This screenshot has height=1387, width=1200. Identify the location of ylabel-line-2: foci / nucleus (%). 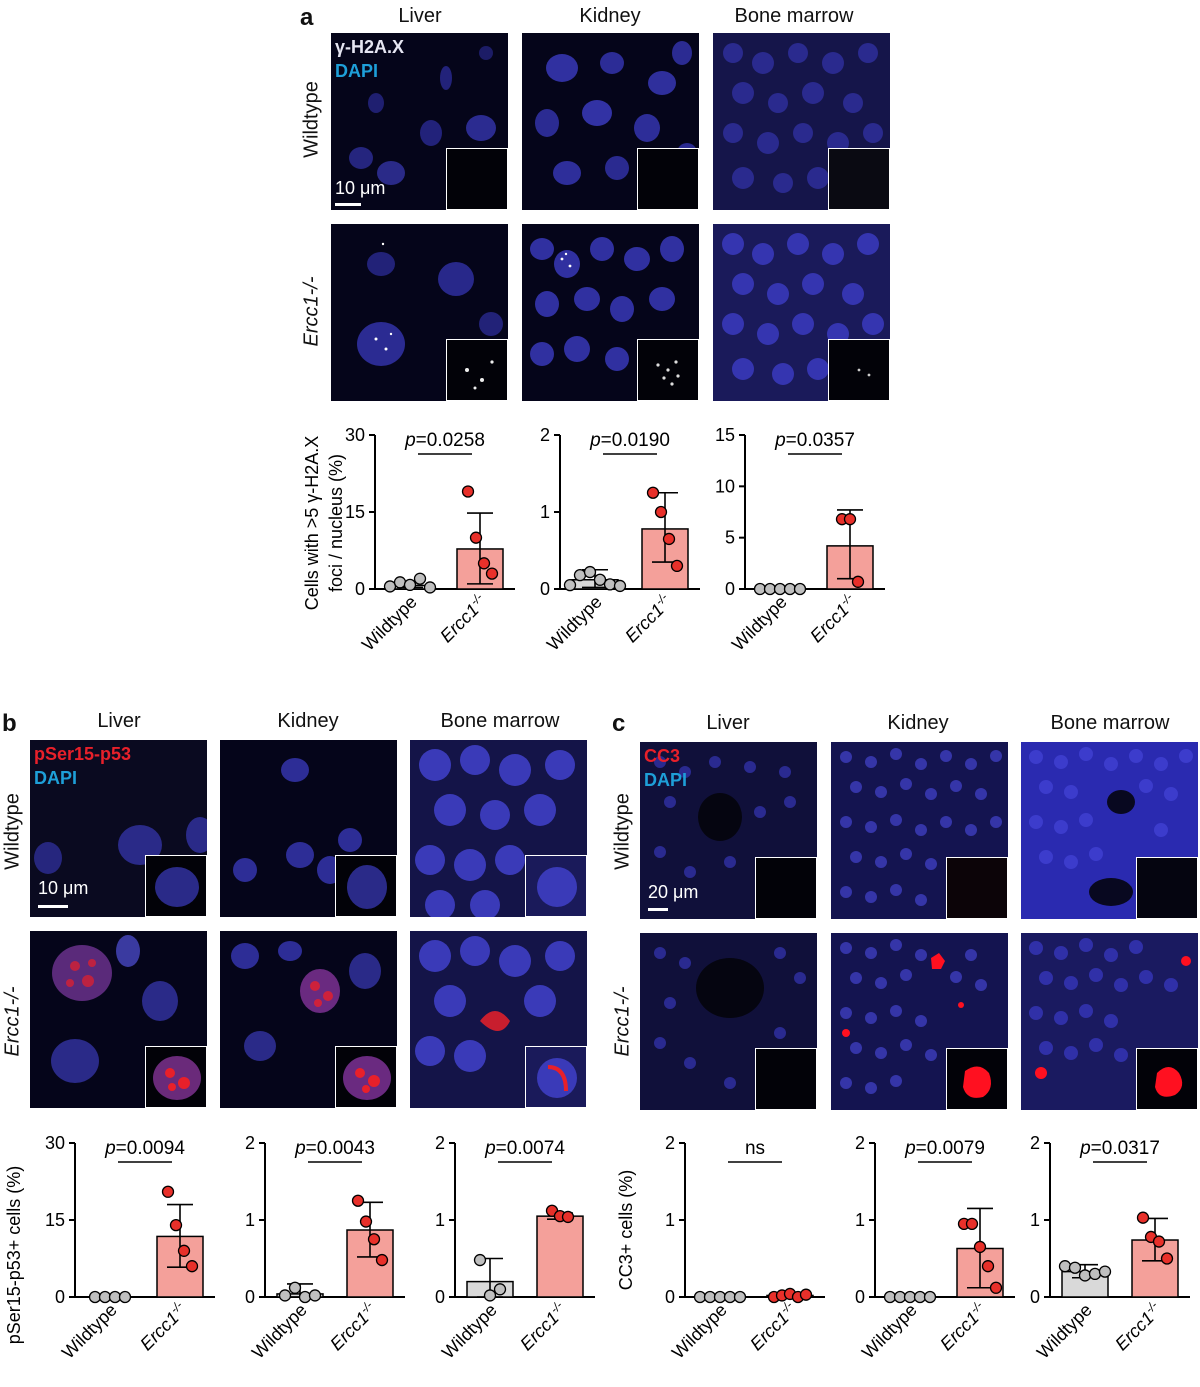
(336, 523).